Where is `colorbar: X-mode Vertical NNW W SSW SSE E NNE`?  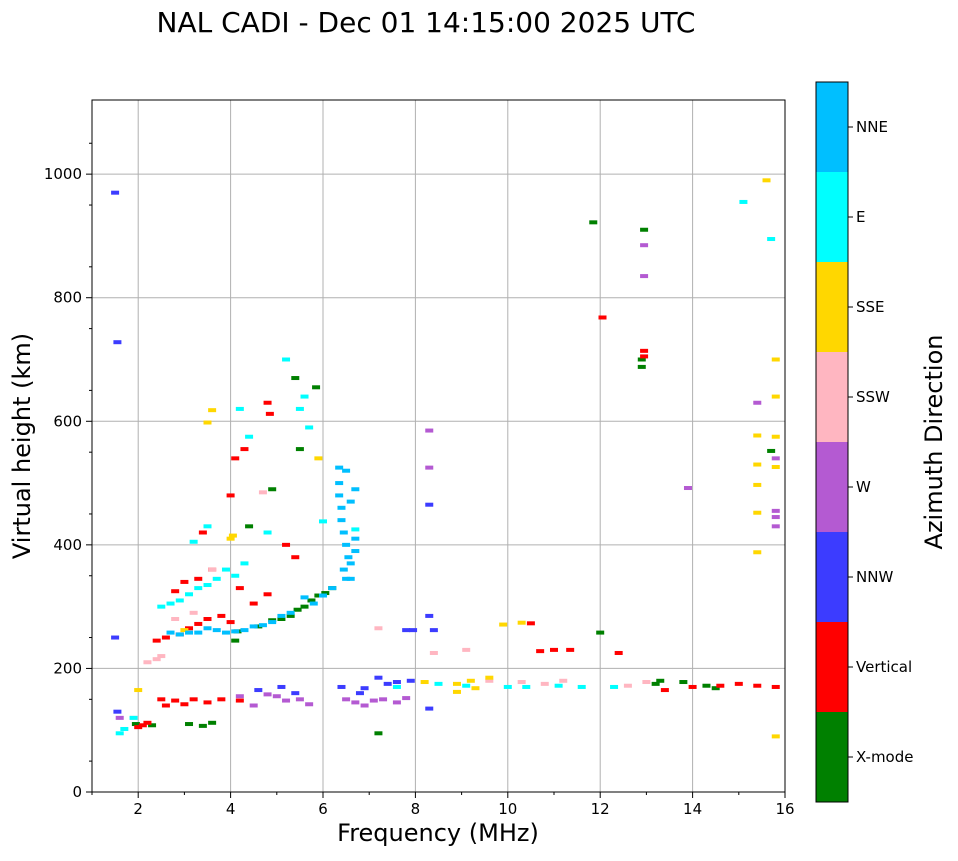
colorbar: X-mode Vertical NNW W SSW SSE E NNE is located at coordinates (864, 442).